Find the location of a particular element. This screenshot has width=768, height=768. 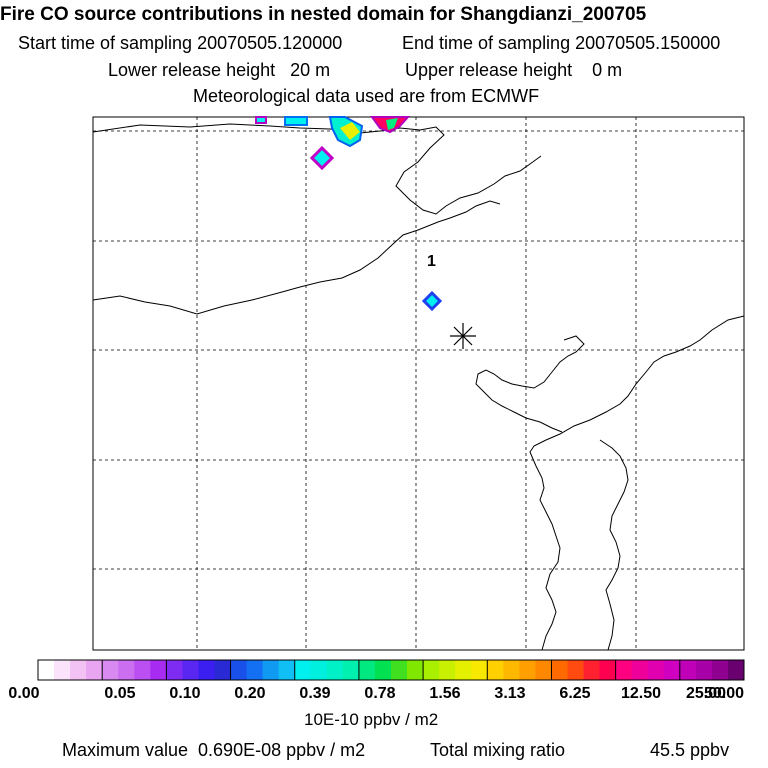

colorbar-tick-label: 0.00 is located at coordinates (24, 693).